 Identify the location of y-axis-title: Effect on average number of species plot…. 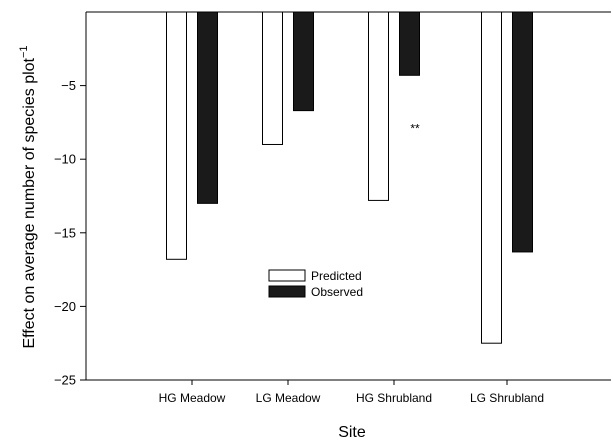
(28, 196).